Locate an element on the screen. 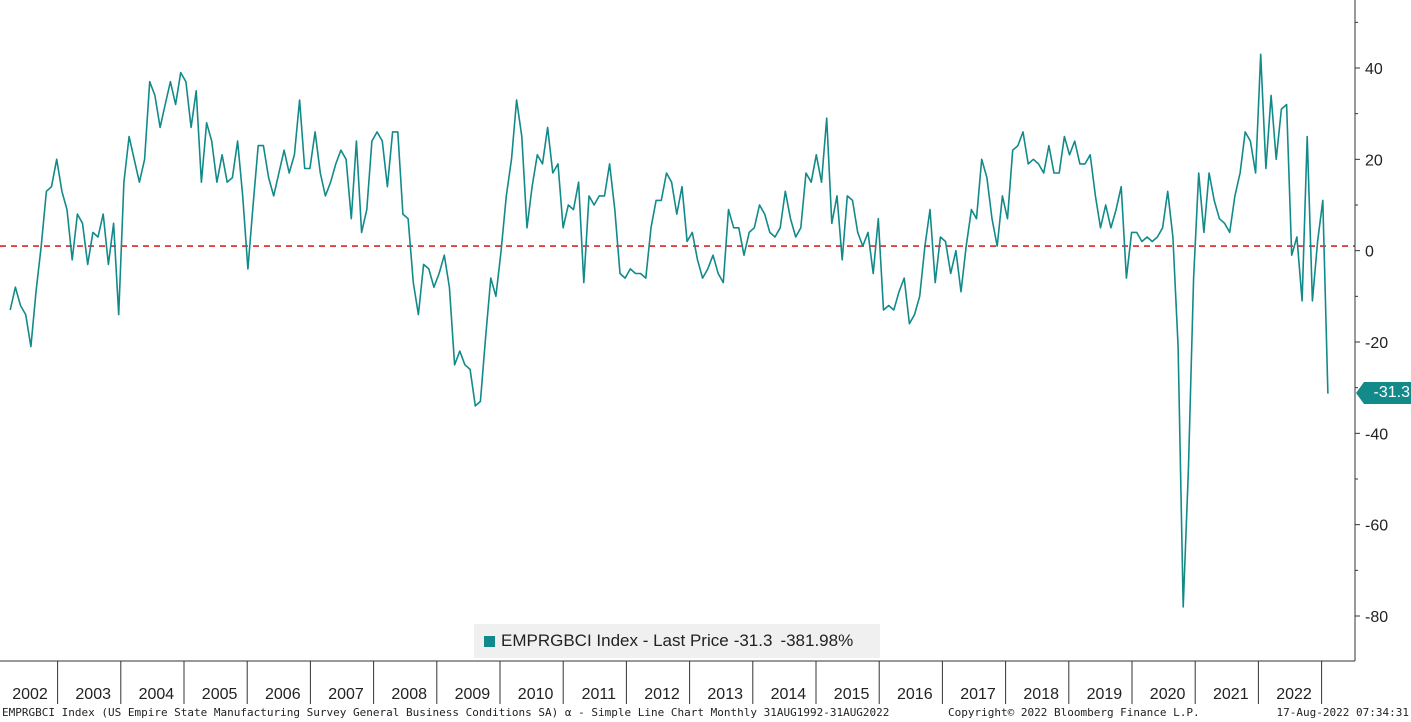  x-tick-label: 2008 is located at coordinates (409, 694).